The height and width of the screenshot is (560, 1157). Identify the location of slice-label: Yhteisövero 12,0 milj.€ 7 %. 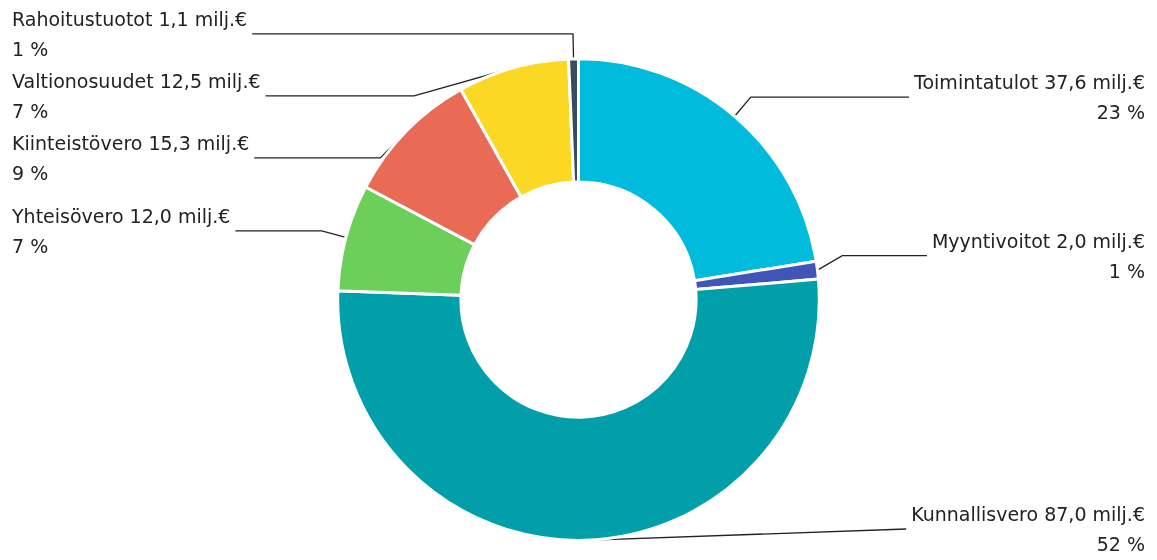
(121, 230).